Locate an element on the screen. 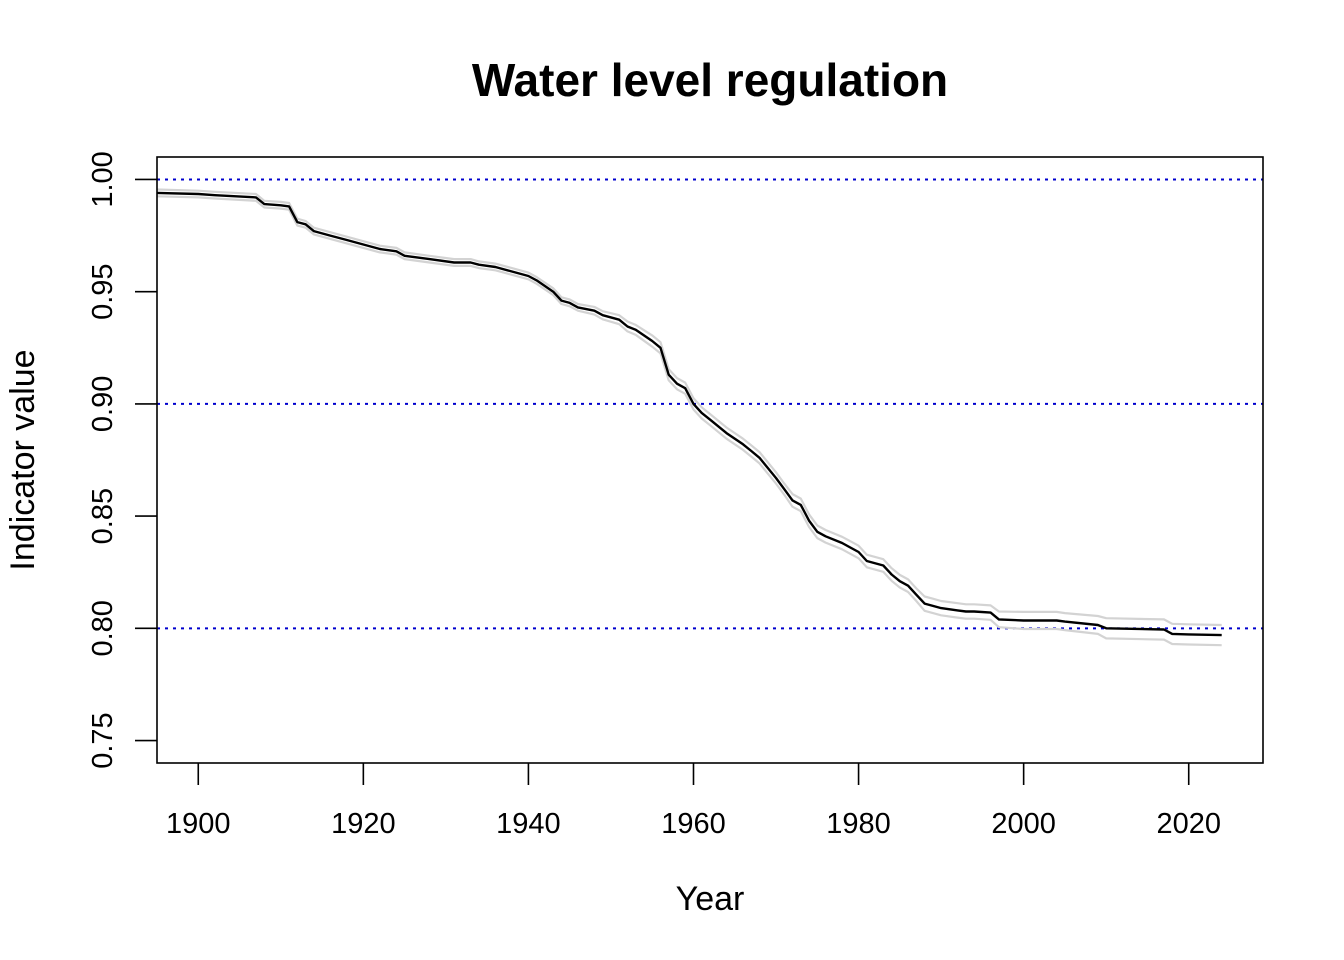 This screenshot has height=960, width=1344. y-tick-label: 0.85 is located at coordinates (103, 516).